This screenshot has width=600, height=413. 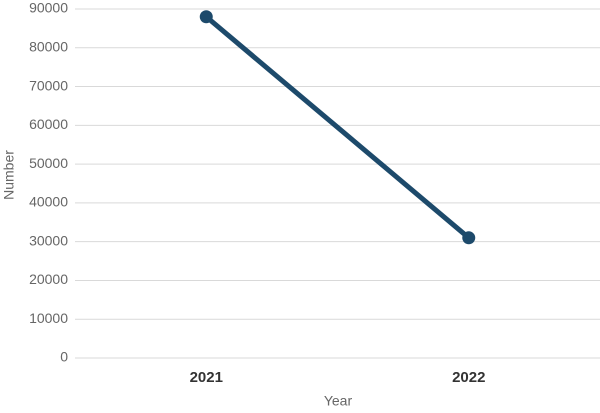 What do you see at coordinates (48, 163) in the screenshot?
I see `y-tick-label: 50000` at bounding box center [48, 163].